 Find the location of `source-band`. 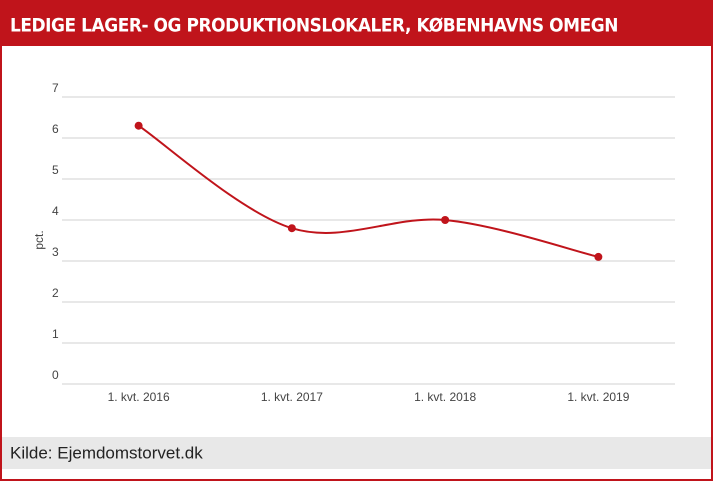

source-band is located at coordinates (356, 453).